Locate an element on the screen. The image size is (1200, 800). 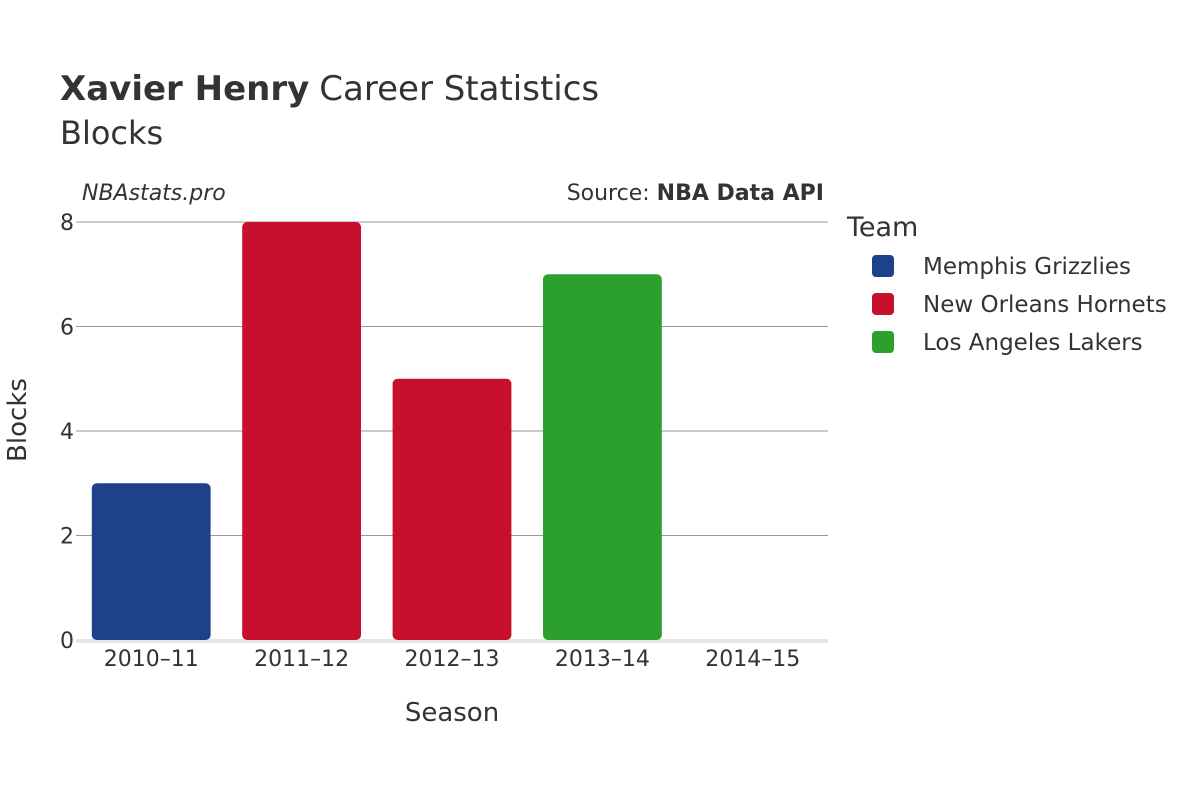
x-tick-label: 2011–12 is located at coordinates (301, 659).